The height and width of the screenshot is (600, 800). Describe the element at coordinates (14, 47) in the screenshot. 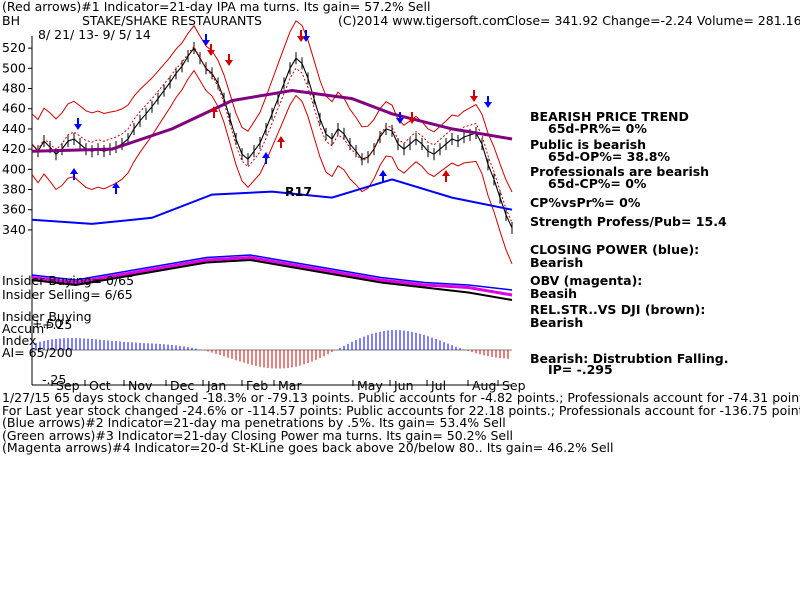

I see `y-tick-label: 520` at that location.